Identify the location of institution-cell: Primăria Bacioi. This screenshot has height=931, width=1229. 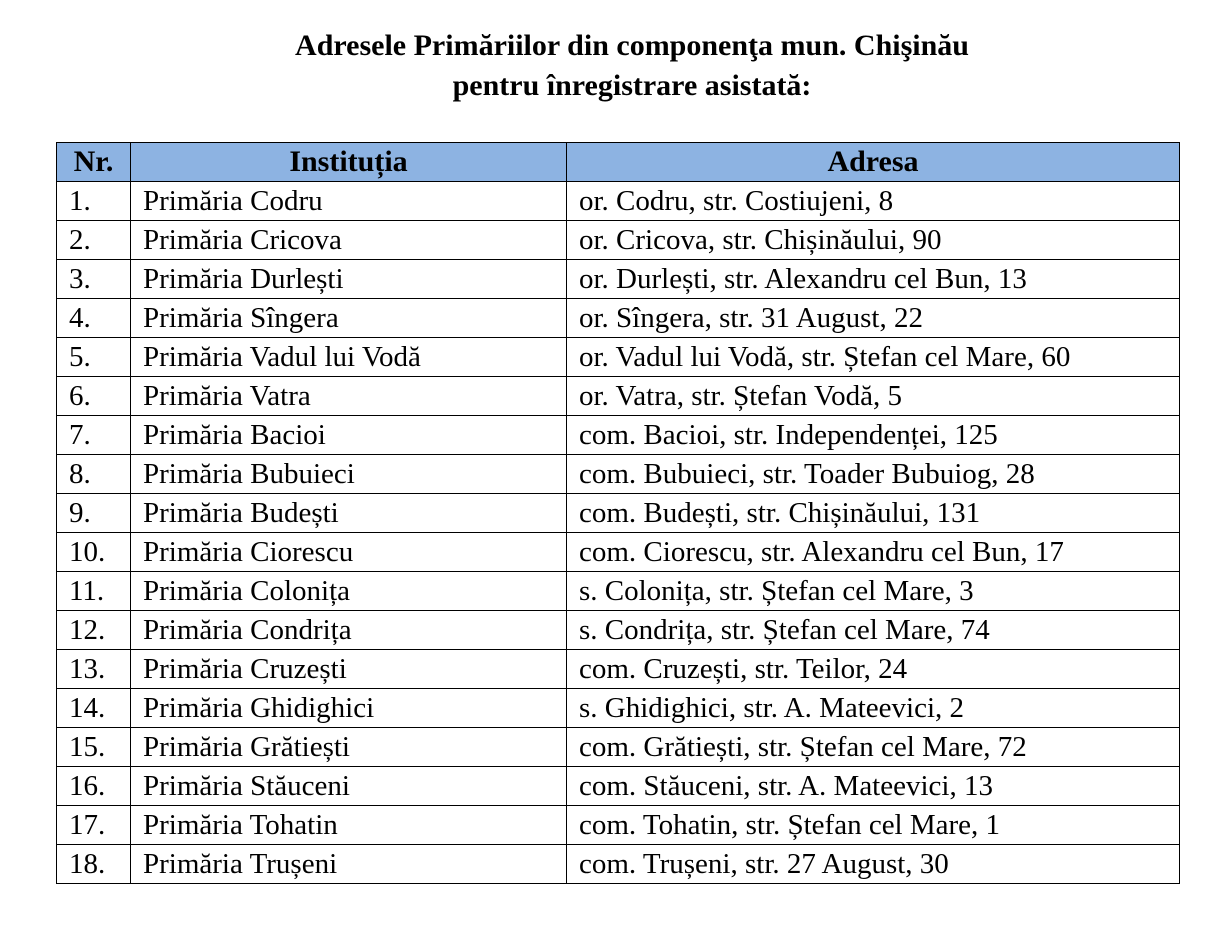
(348, 435).